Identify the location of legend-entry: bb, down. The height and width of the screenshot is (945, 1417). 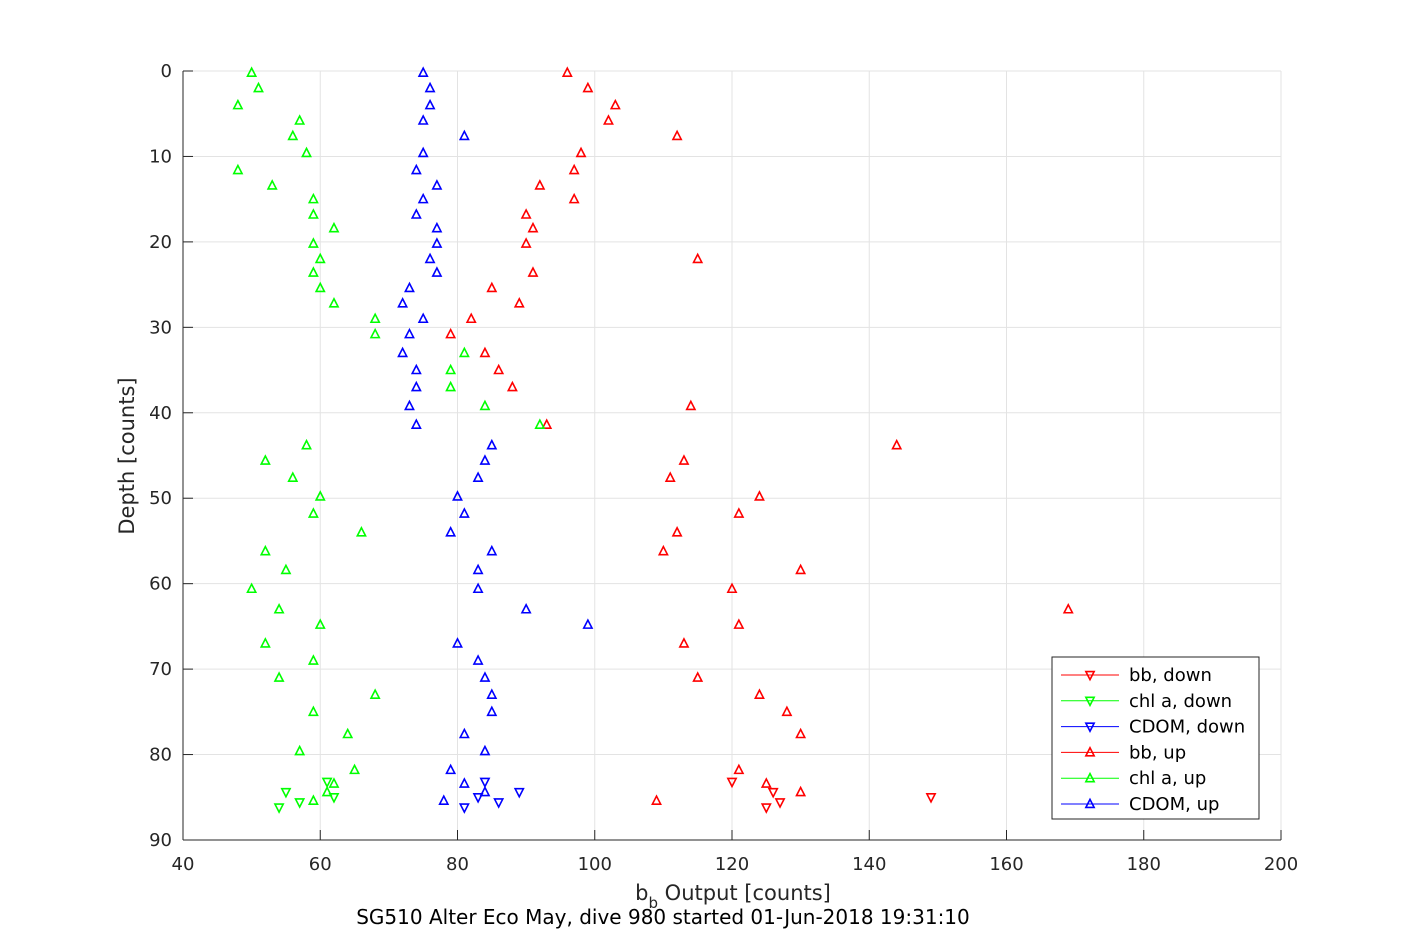
(1136, 675).